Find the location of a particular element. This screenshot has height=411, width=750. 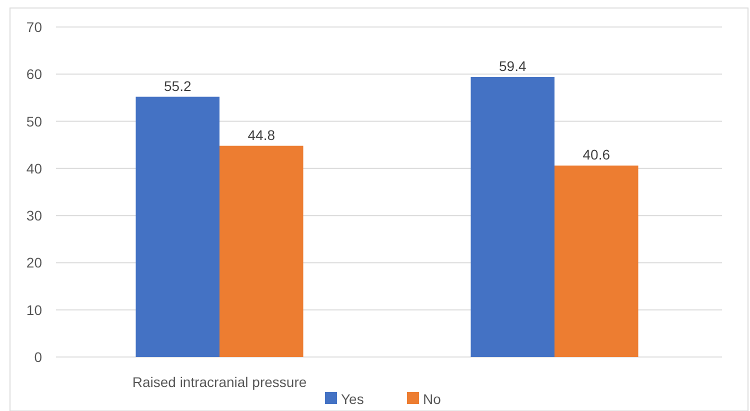

data-label: 44.8 is located at coordinates (262, 134).